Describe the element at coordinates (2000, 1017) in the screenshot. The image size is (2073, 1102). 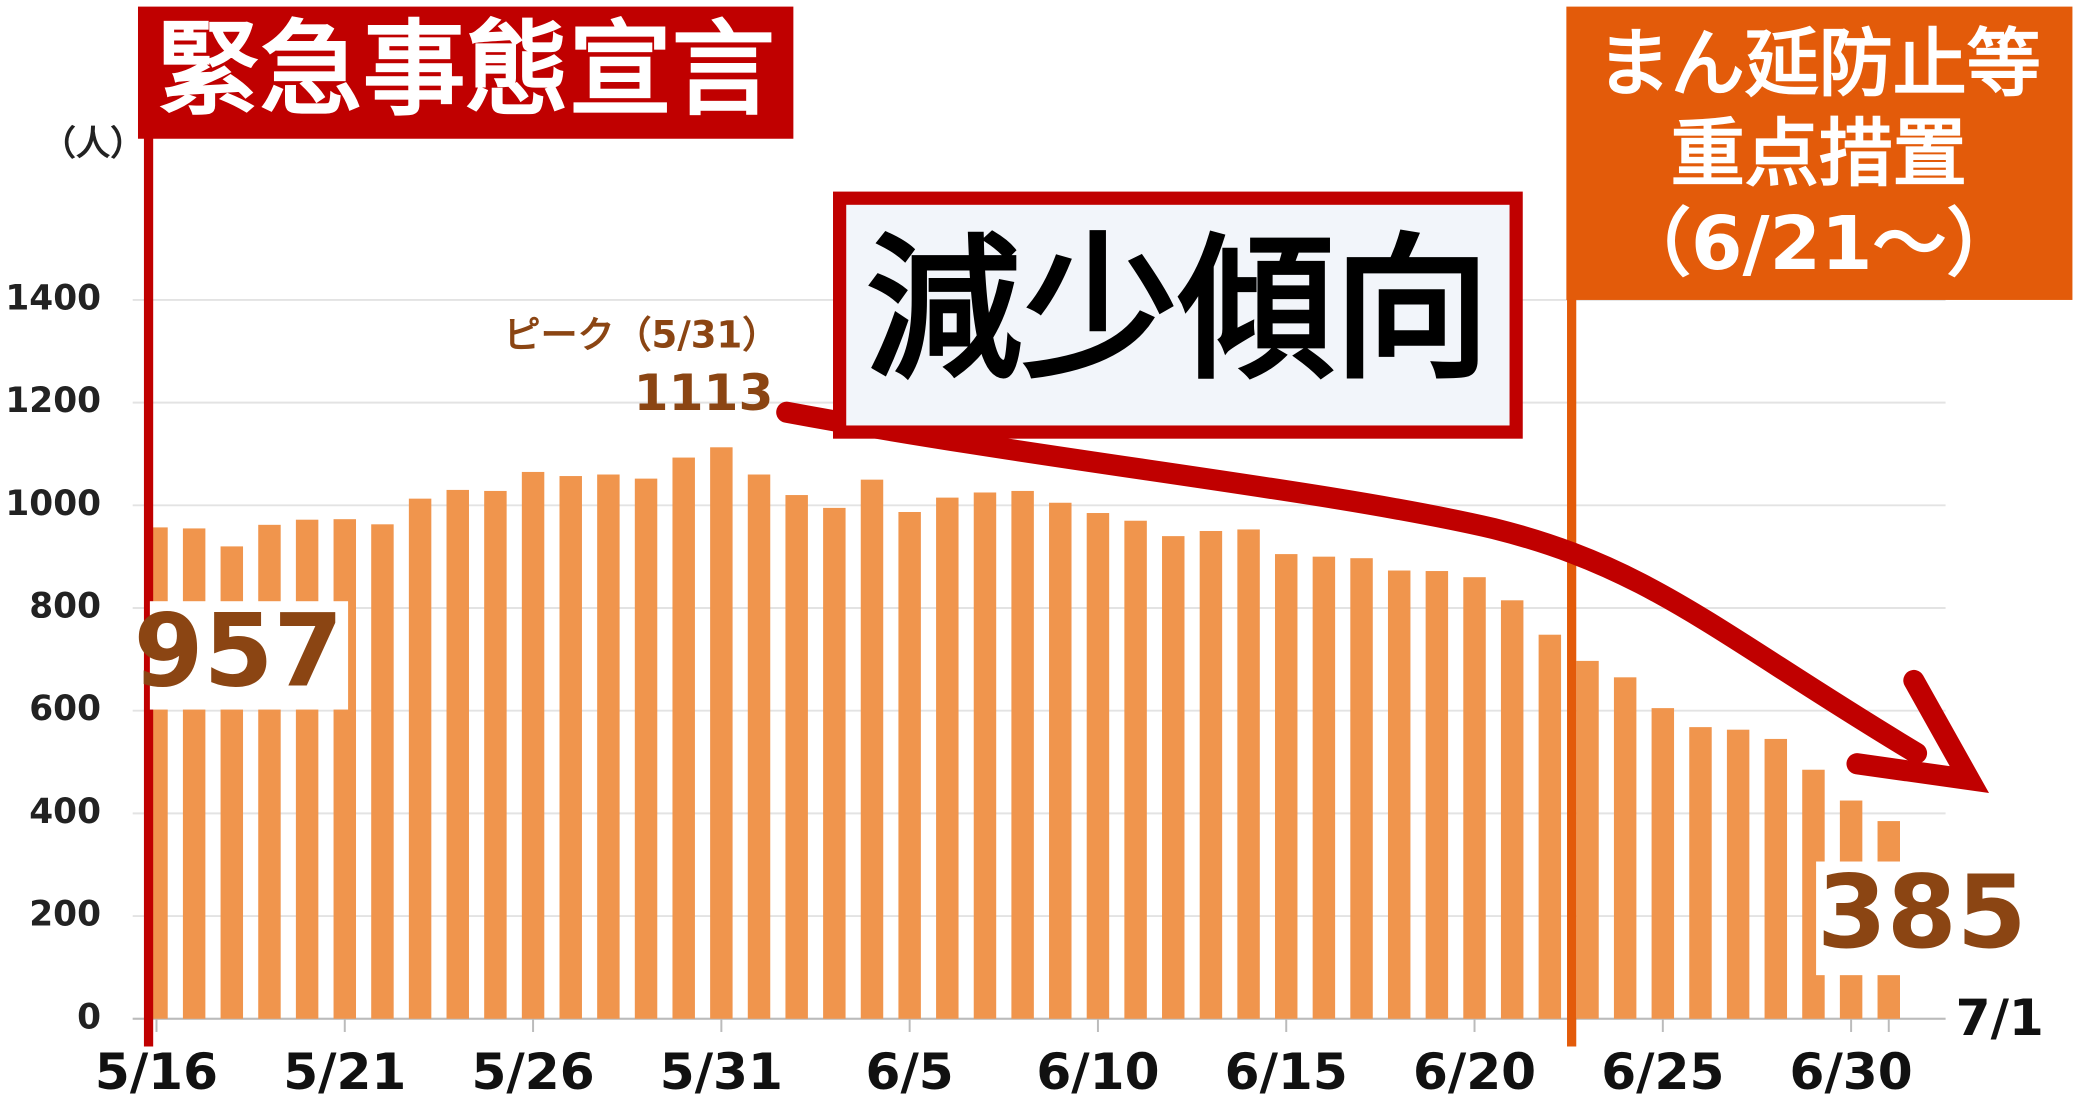
I see `x-tick-label: 7/1` at that location.